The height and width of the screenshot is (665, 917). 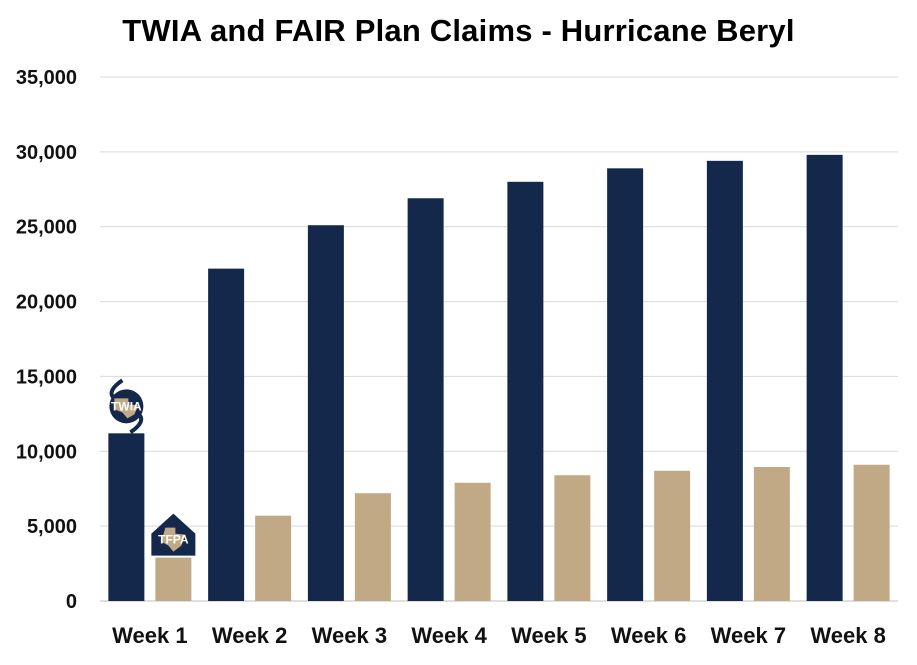 What do you see at coordinates (52, 527) in the screenshot?
I see `y-tick-label: 5,000` at bounding box center [52, 527].